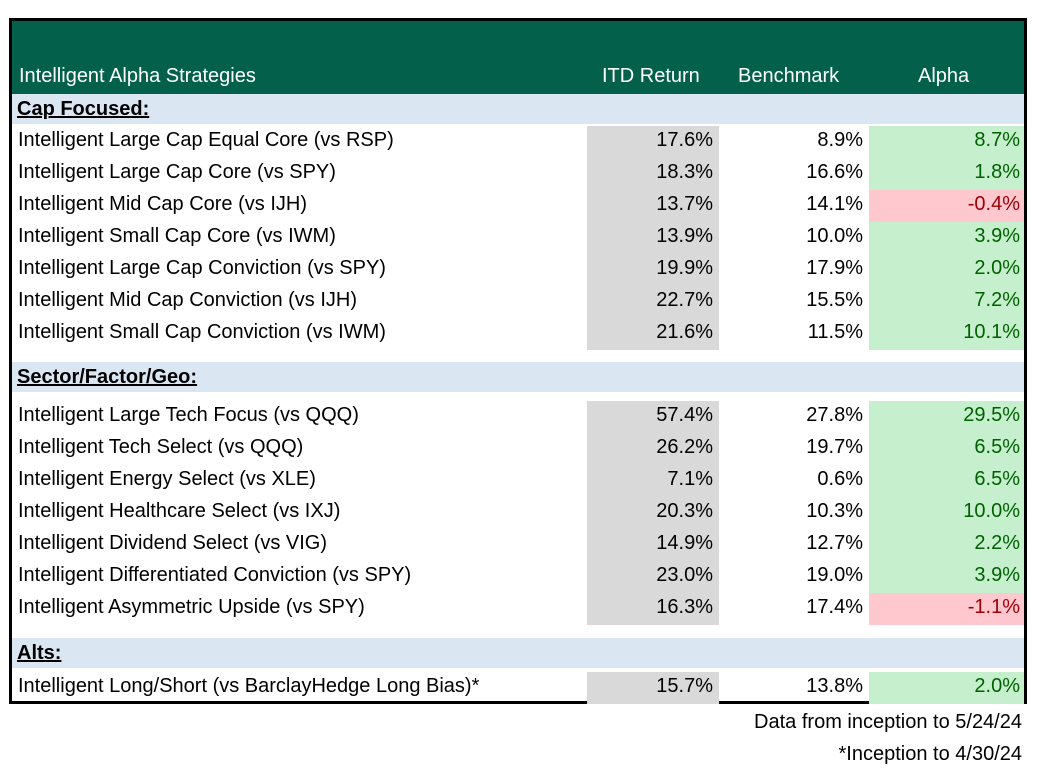 The width and height of the screenshot is (1040, 780). What do you see at coordinates (684, 511) in the screenshot?
I see `itd-return-value: 20.3%` at bounding box center [684, 511].